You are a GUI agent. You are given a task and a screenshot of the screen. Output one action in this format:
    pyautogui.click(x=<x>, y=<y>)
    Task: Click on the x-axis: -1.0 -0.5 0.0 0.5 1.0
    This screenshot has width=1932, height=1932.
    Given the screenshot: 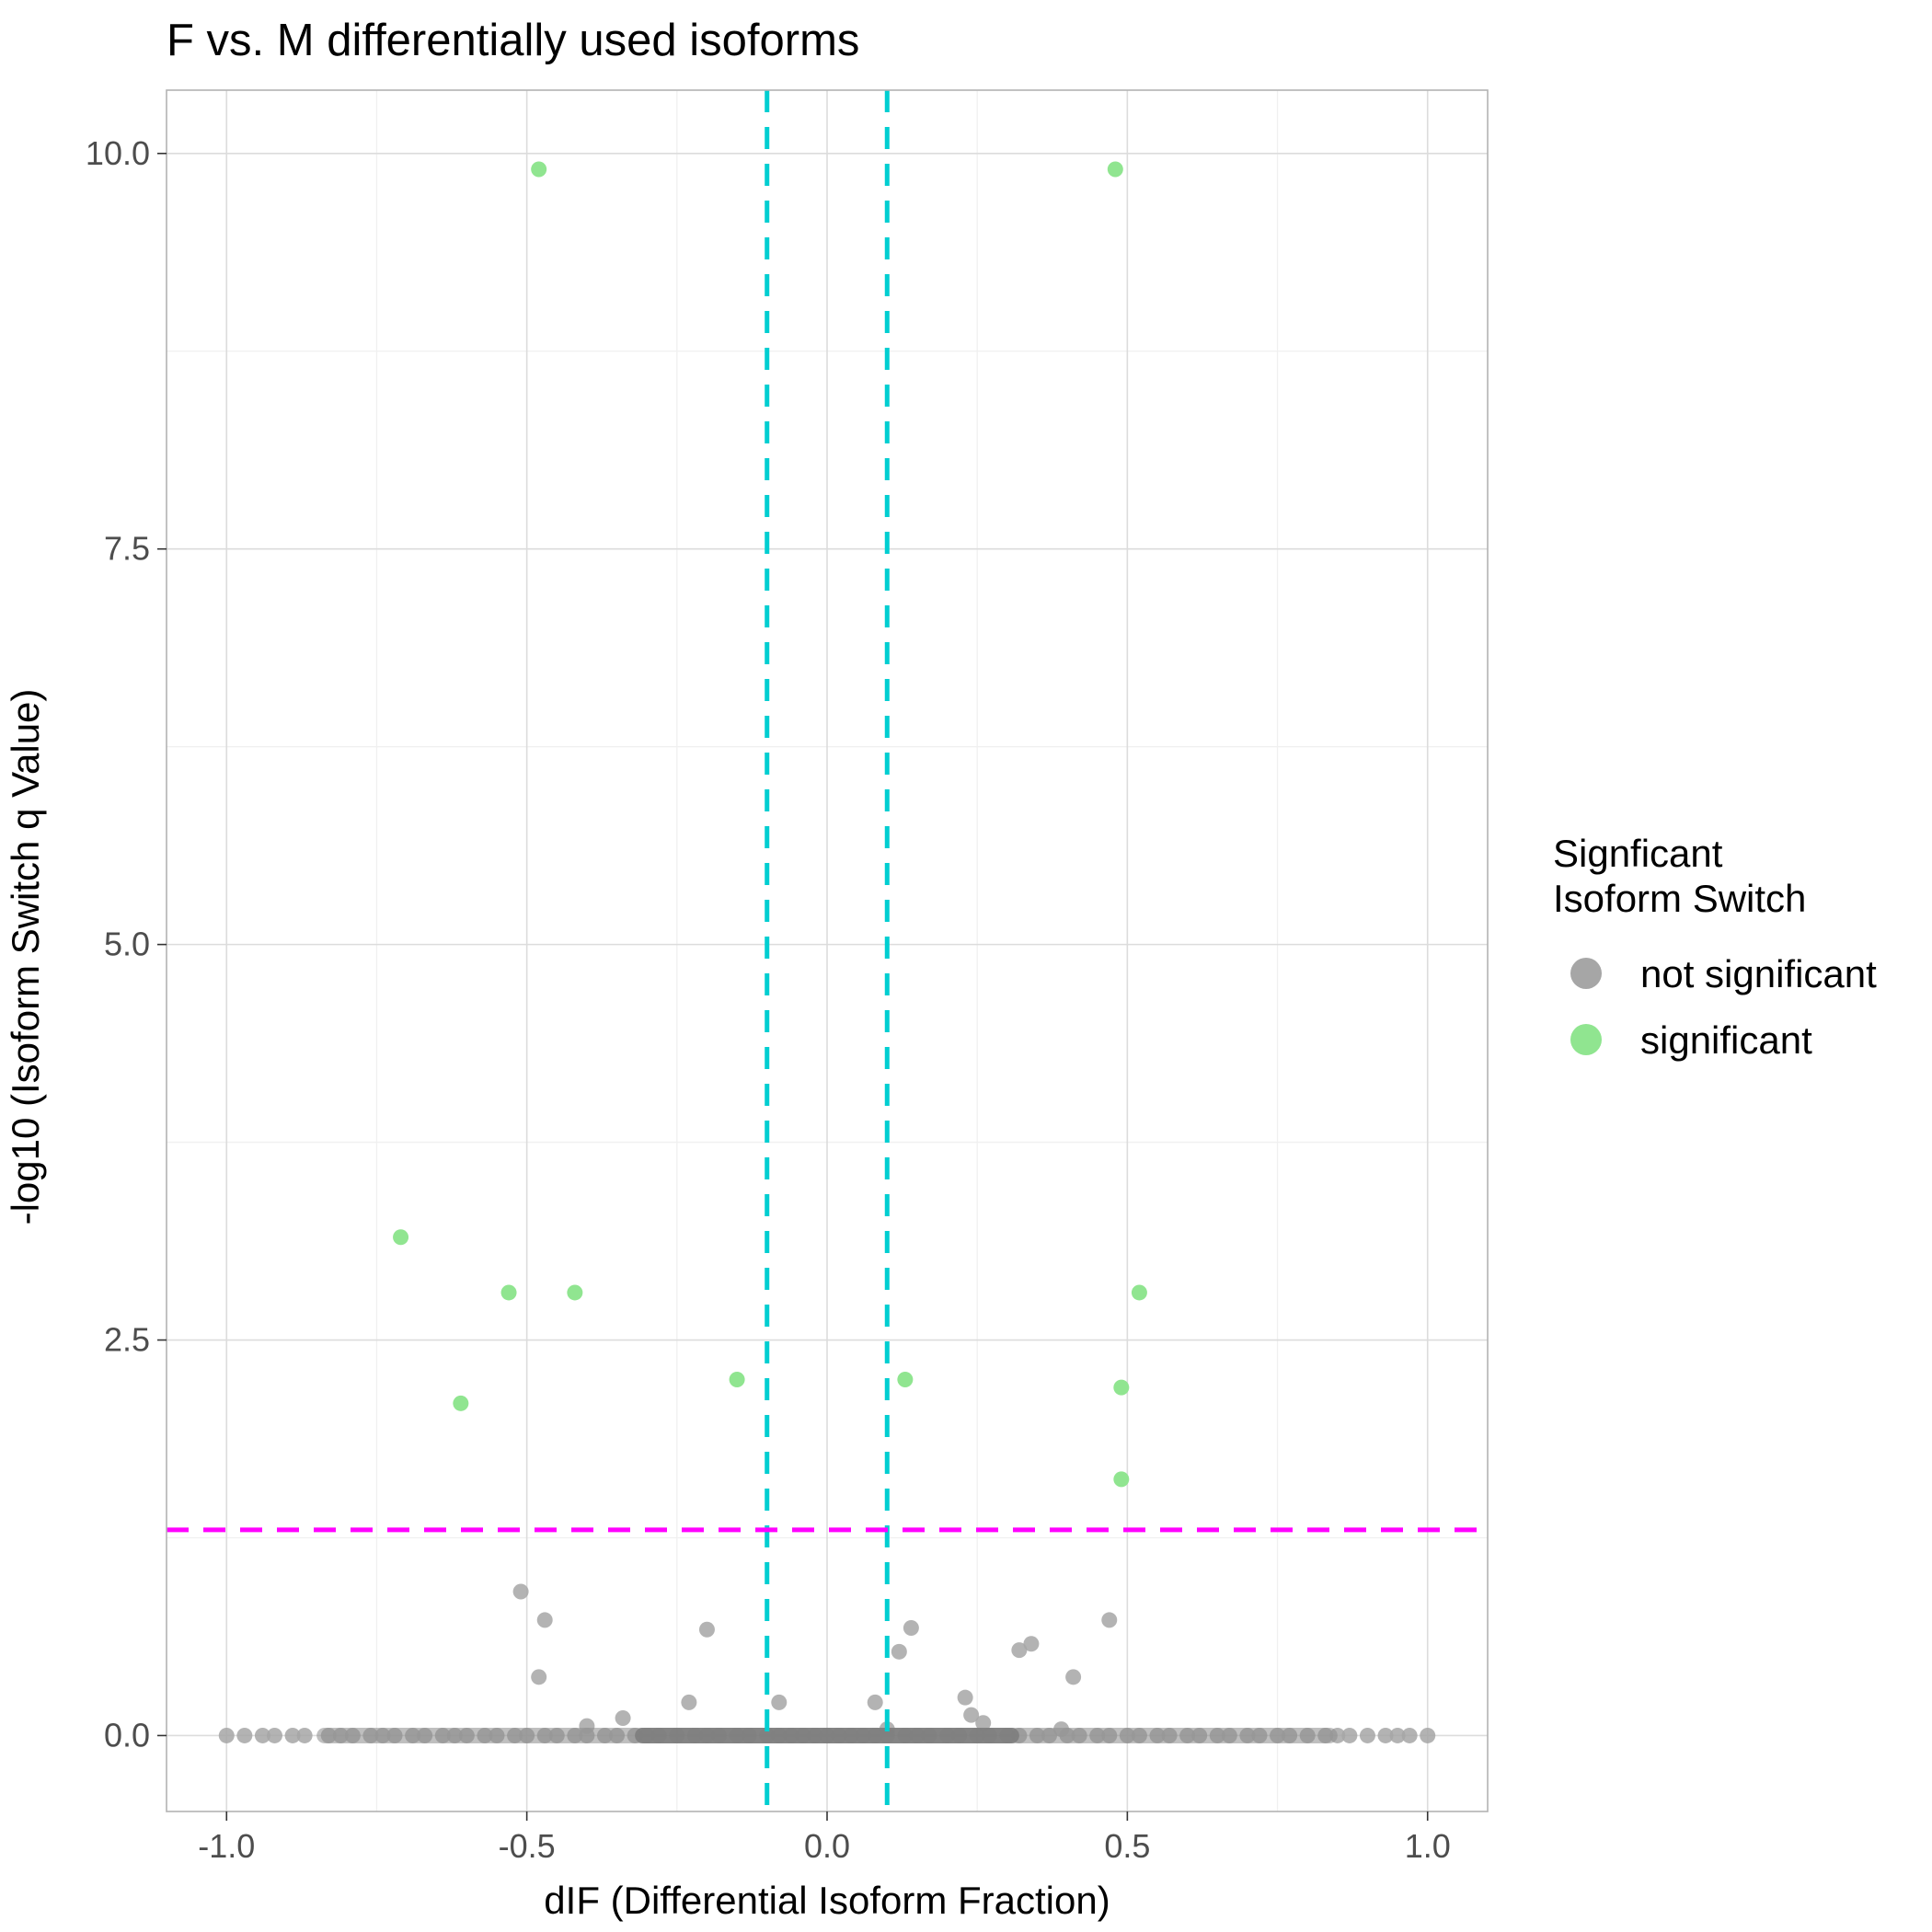 What is the action you would take?
    pyautogui.click(x=824, y=1838)
    